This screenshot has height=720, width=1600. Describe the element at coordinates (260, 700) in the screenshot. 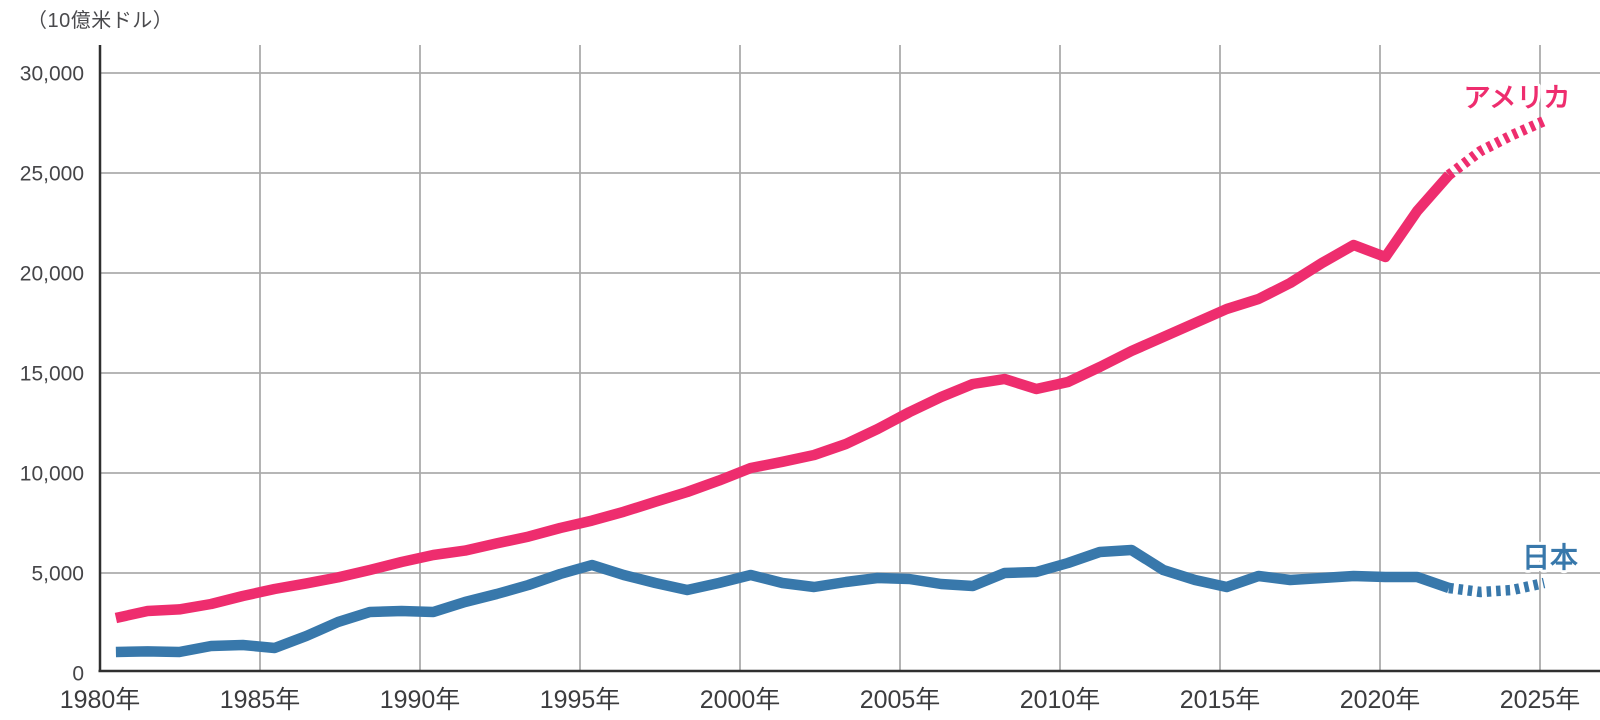

I see `x-axis-tick-label: 1985年` at that location.